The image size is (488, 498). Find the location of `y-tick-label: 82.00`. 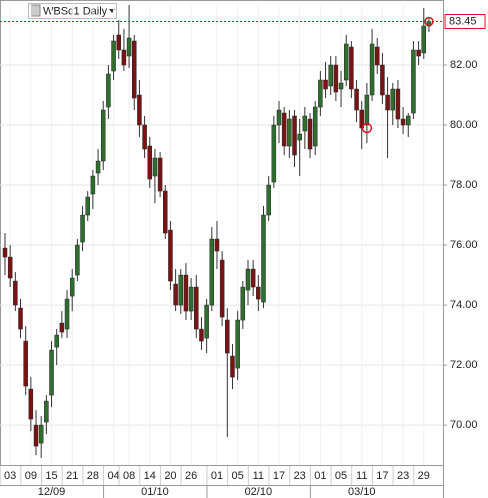

y-tick-label: 82.00 is located at coordinates (464, 65).